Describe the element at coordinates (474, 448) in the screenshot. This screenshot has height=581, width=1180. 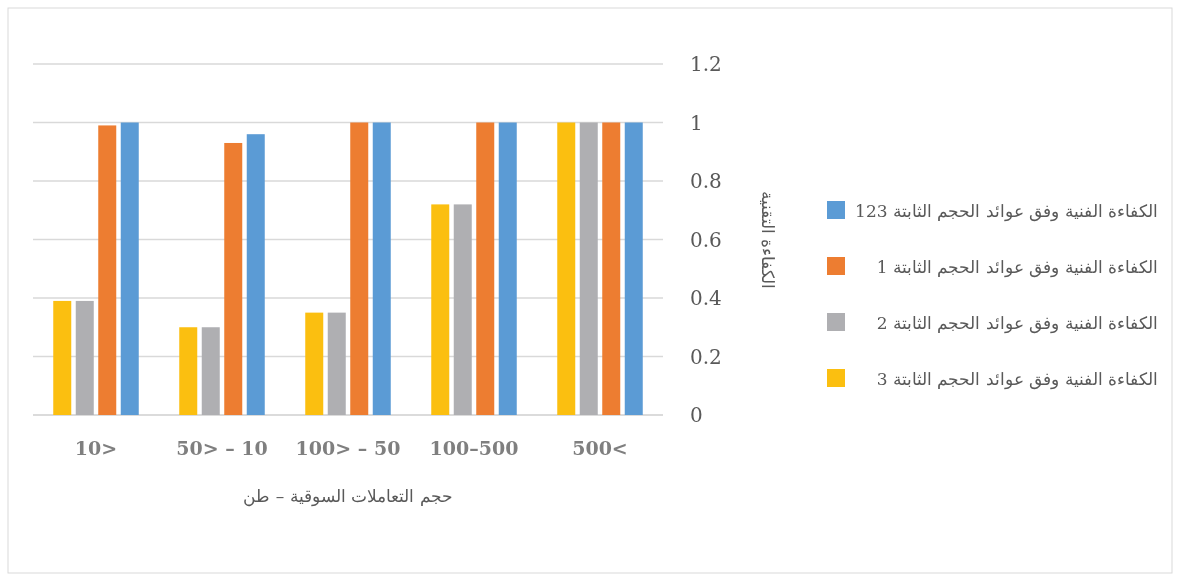
I see `x-tick-label: 100–500` at that location.